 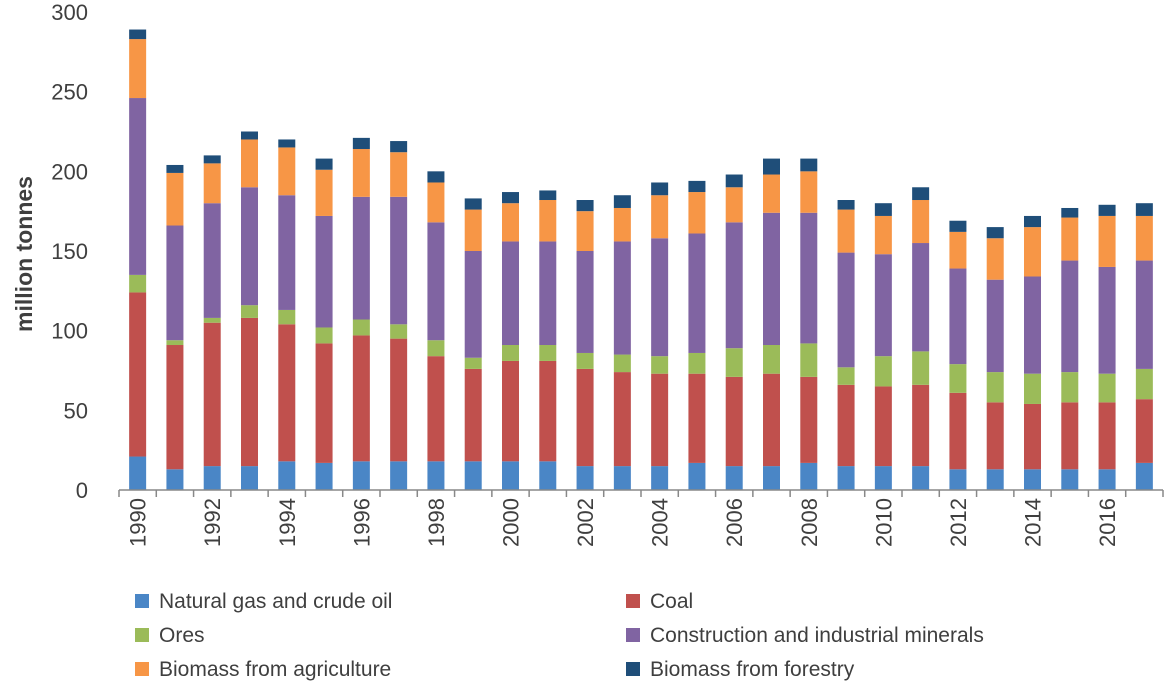 I want to click on x-tick-label: 2000, so click(x=511, y=522).